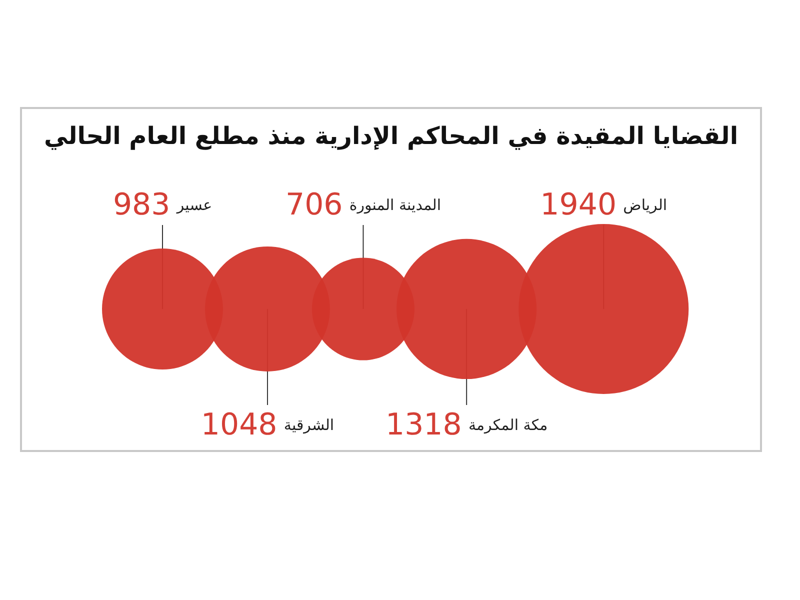 This screenshot has height=600, width=800. Describe the element at coordinates (508, 425) in the screenshot. I see `category-label: مكة المكرمة` at that location.